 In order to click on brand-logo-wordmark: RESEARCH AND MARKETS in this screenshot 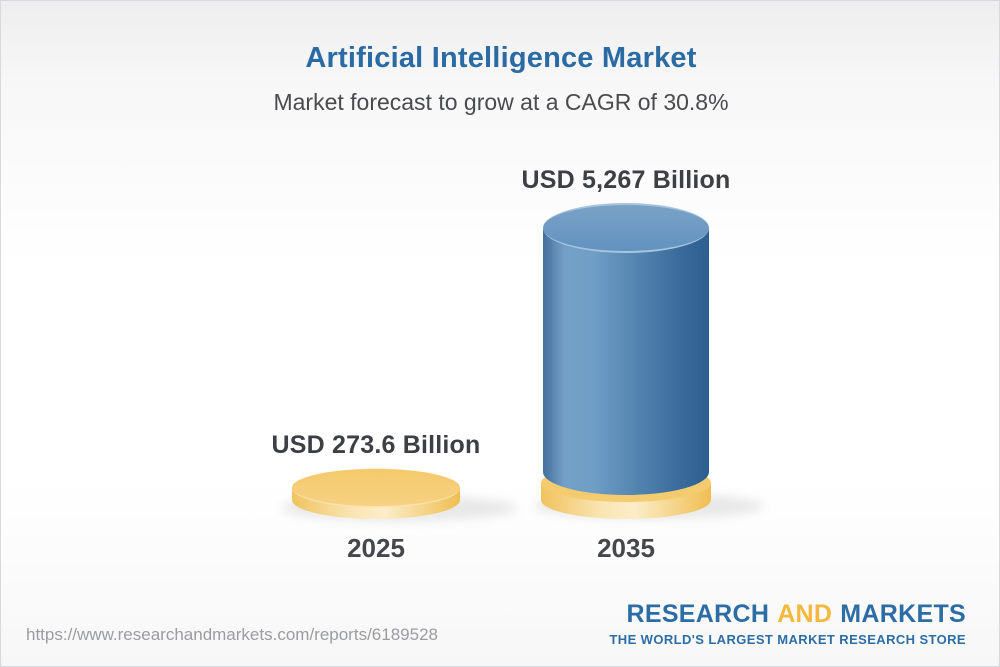, I will do `click(787, 614)`.